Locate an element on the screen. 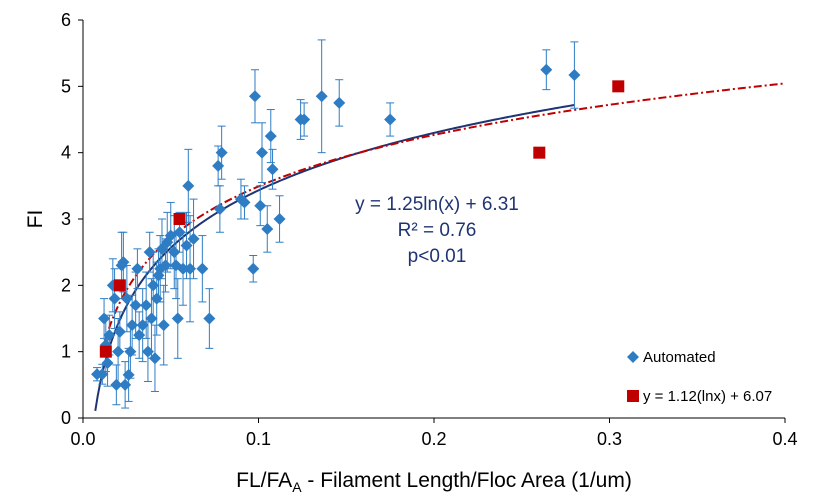 The height and width of the screenshot is (503, 825). annotation: p<0.01 is located at coordinates (437, 256).